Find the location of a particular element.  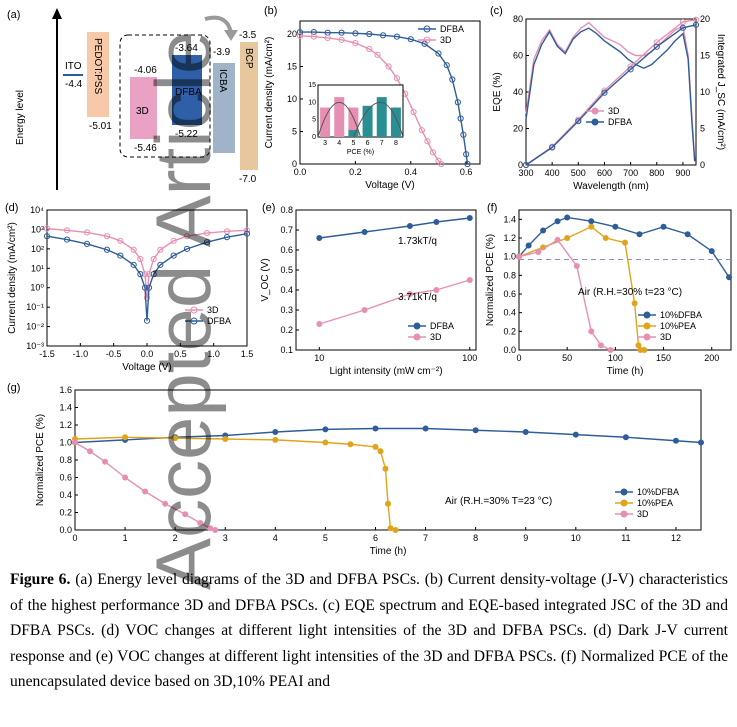

y-tick-label: 0.7 is located at coordinates (286, 230).